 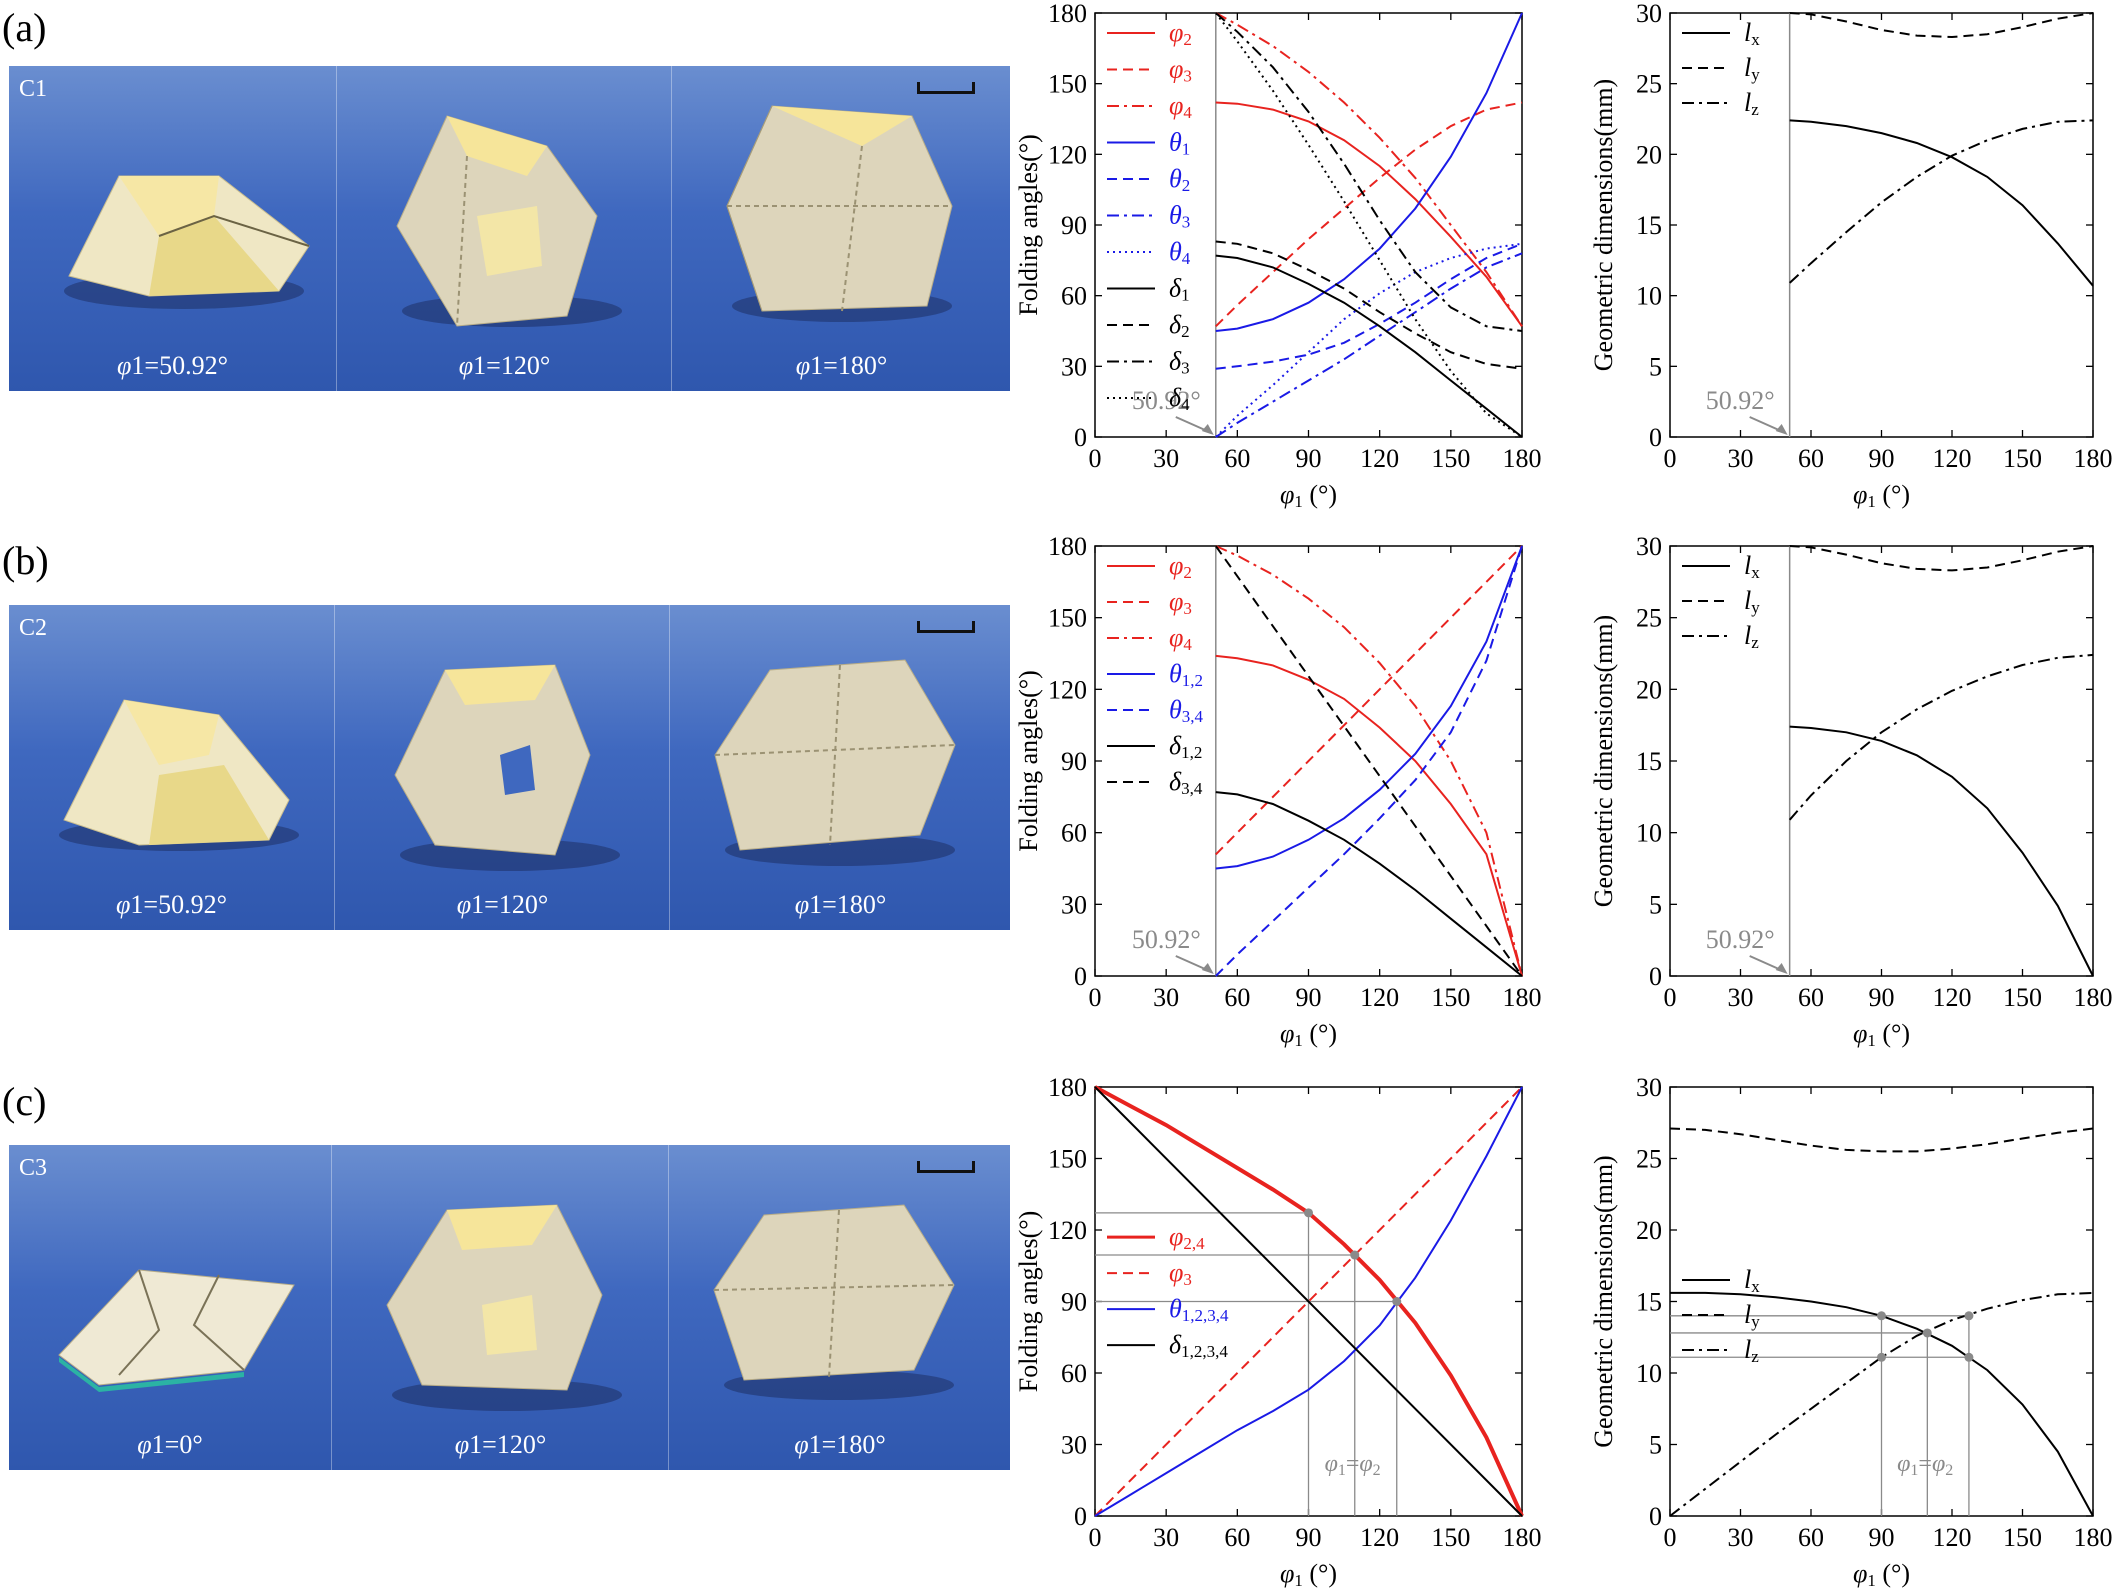 I want to click on legend-label: δ3,4, so click(x=1186, y=782).